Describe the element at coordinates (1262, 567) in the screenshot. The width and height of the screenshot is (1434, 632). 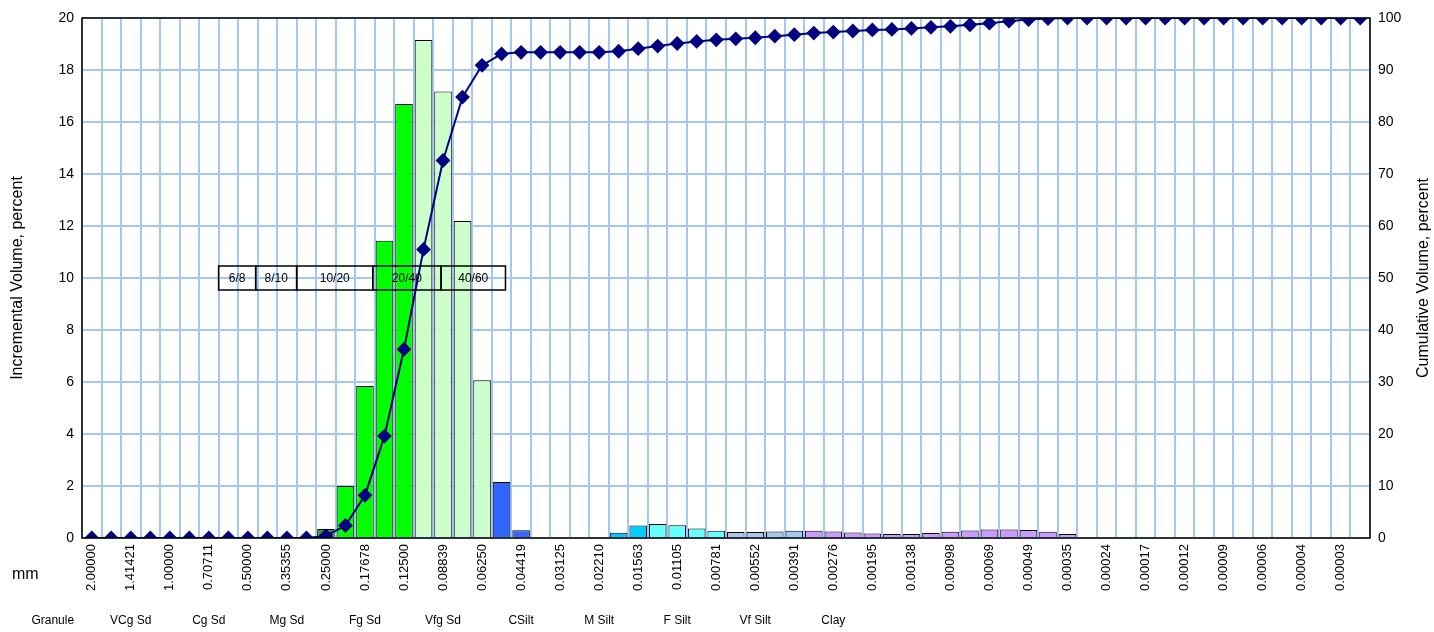
I see `x-tick-label: 0.00006` at that location.